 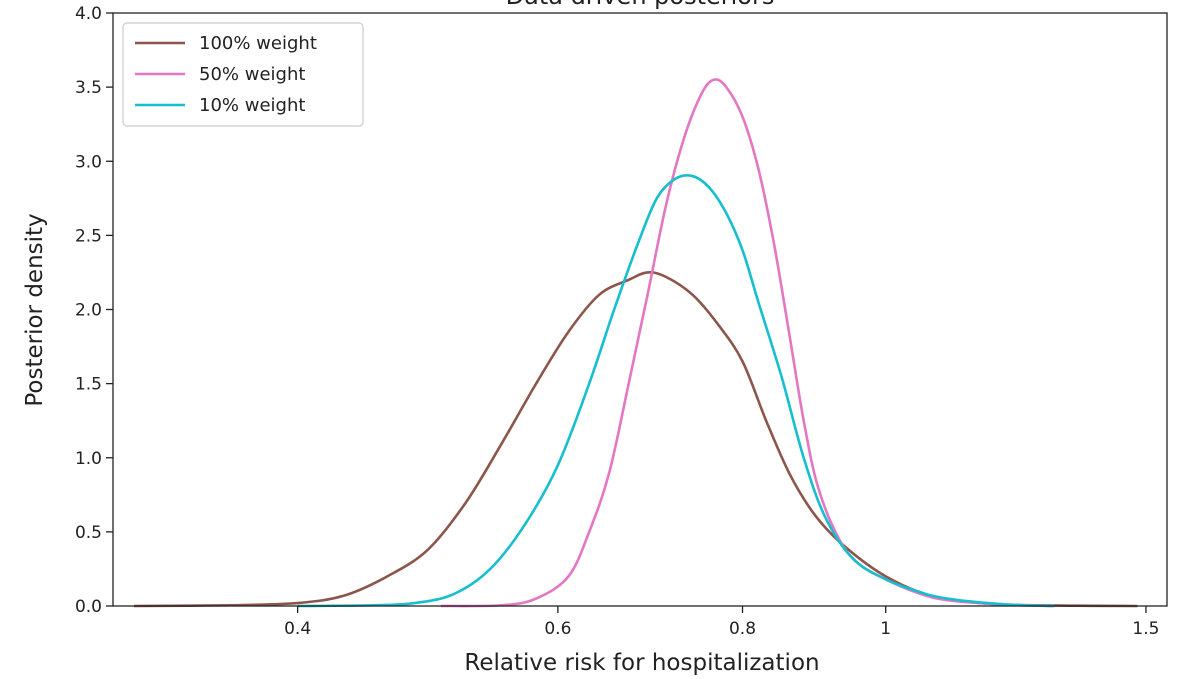 I want to click on legend-label-1: 100% weight, so click(x=258, y=43).